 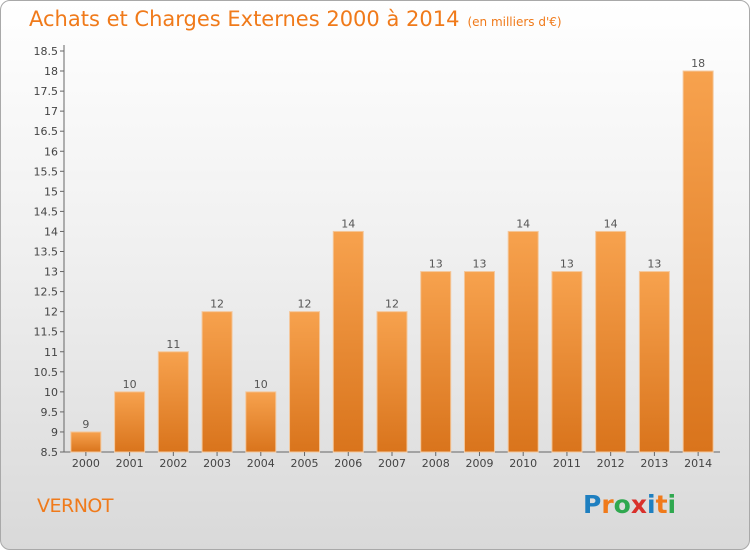 I want to click on x-tick-label: 2014, so click(x=698, y=463).